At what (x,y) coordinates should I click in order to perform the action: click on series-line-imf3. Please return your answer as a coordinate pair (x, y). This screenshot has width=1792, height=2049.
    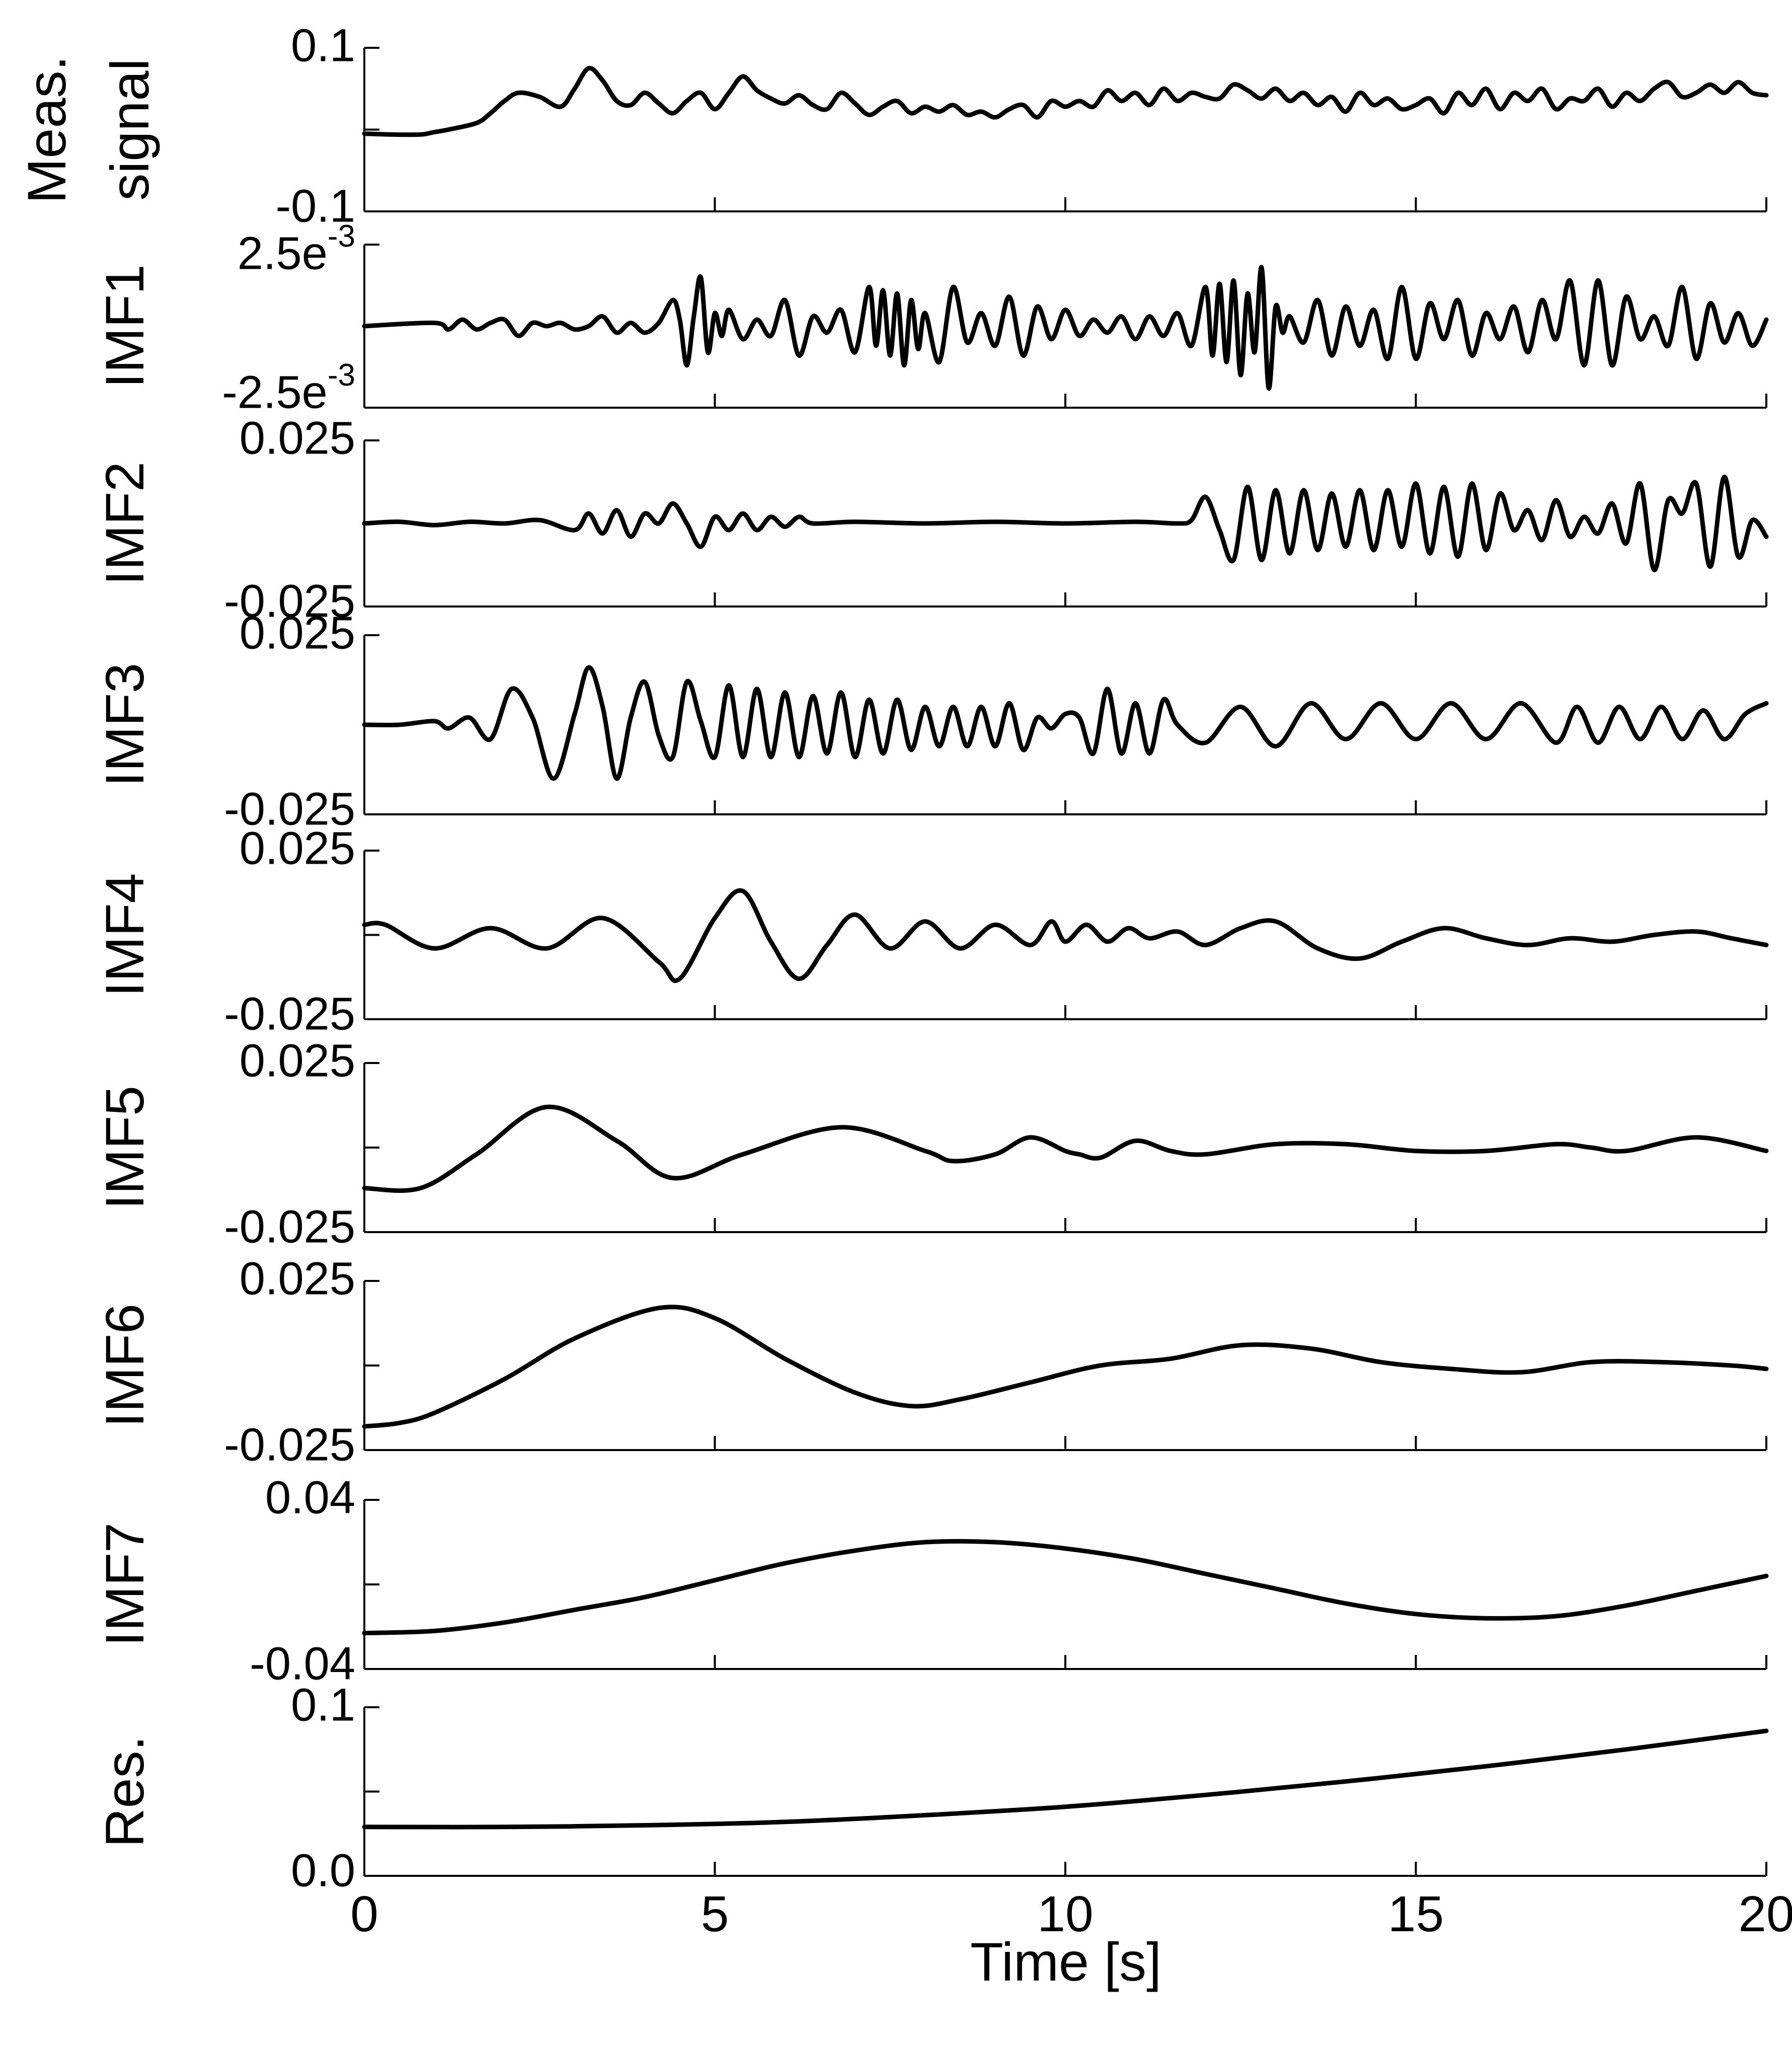
    Looking at the image, I should click on (1066, 723).